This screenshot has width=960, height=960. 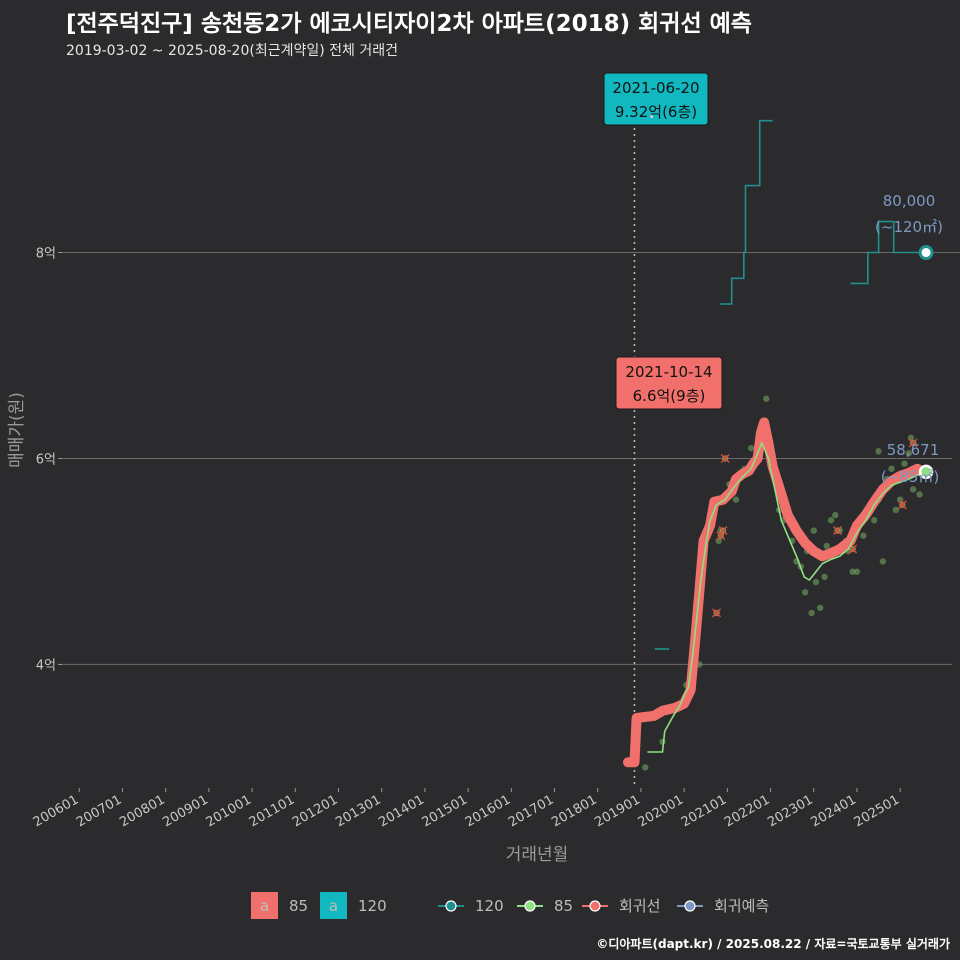 What do you see at coordinates (445, 811) in the screenshot?
I see `x-tick-label: 201501` at bounding box center [445, 811].